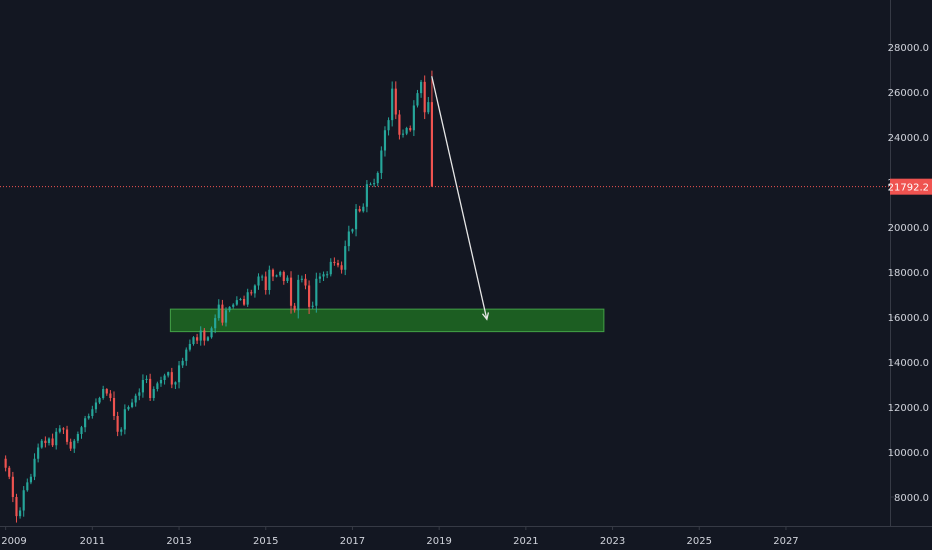 The width and height of the screenshot is (932, 550). Describe the element at coordinates (699, 541) in the screenshot. I see `x-tick-label: 2025` at that location.